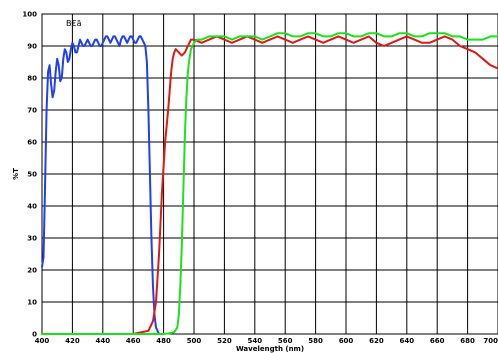 Image resolution: width=498 pixels, height=353 pixels. Describe the element at coordinates (29, 15) in the screenshot. I see `y-tick-label: 100` at that location.